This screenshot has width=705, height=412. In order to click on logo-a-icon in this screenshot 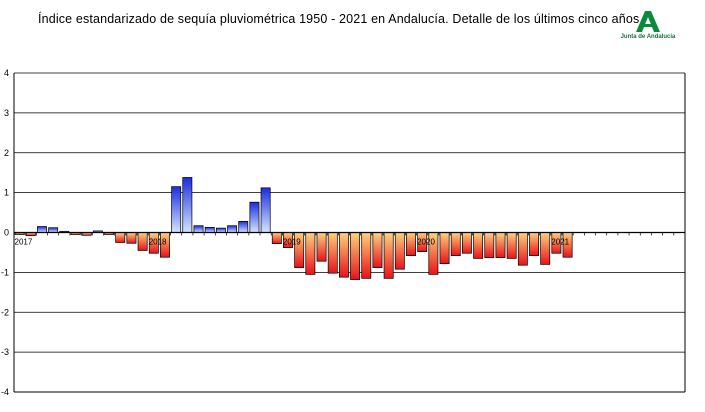, I will do `click(648, 21)`.